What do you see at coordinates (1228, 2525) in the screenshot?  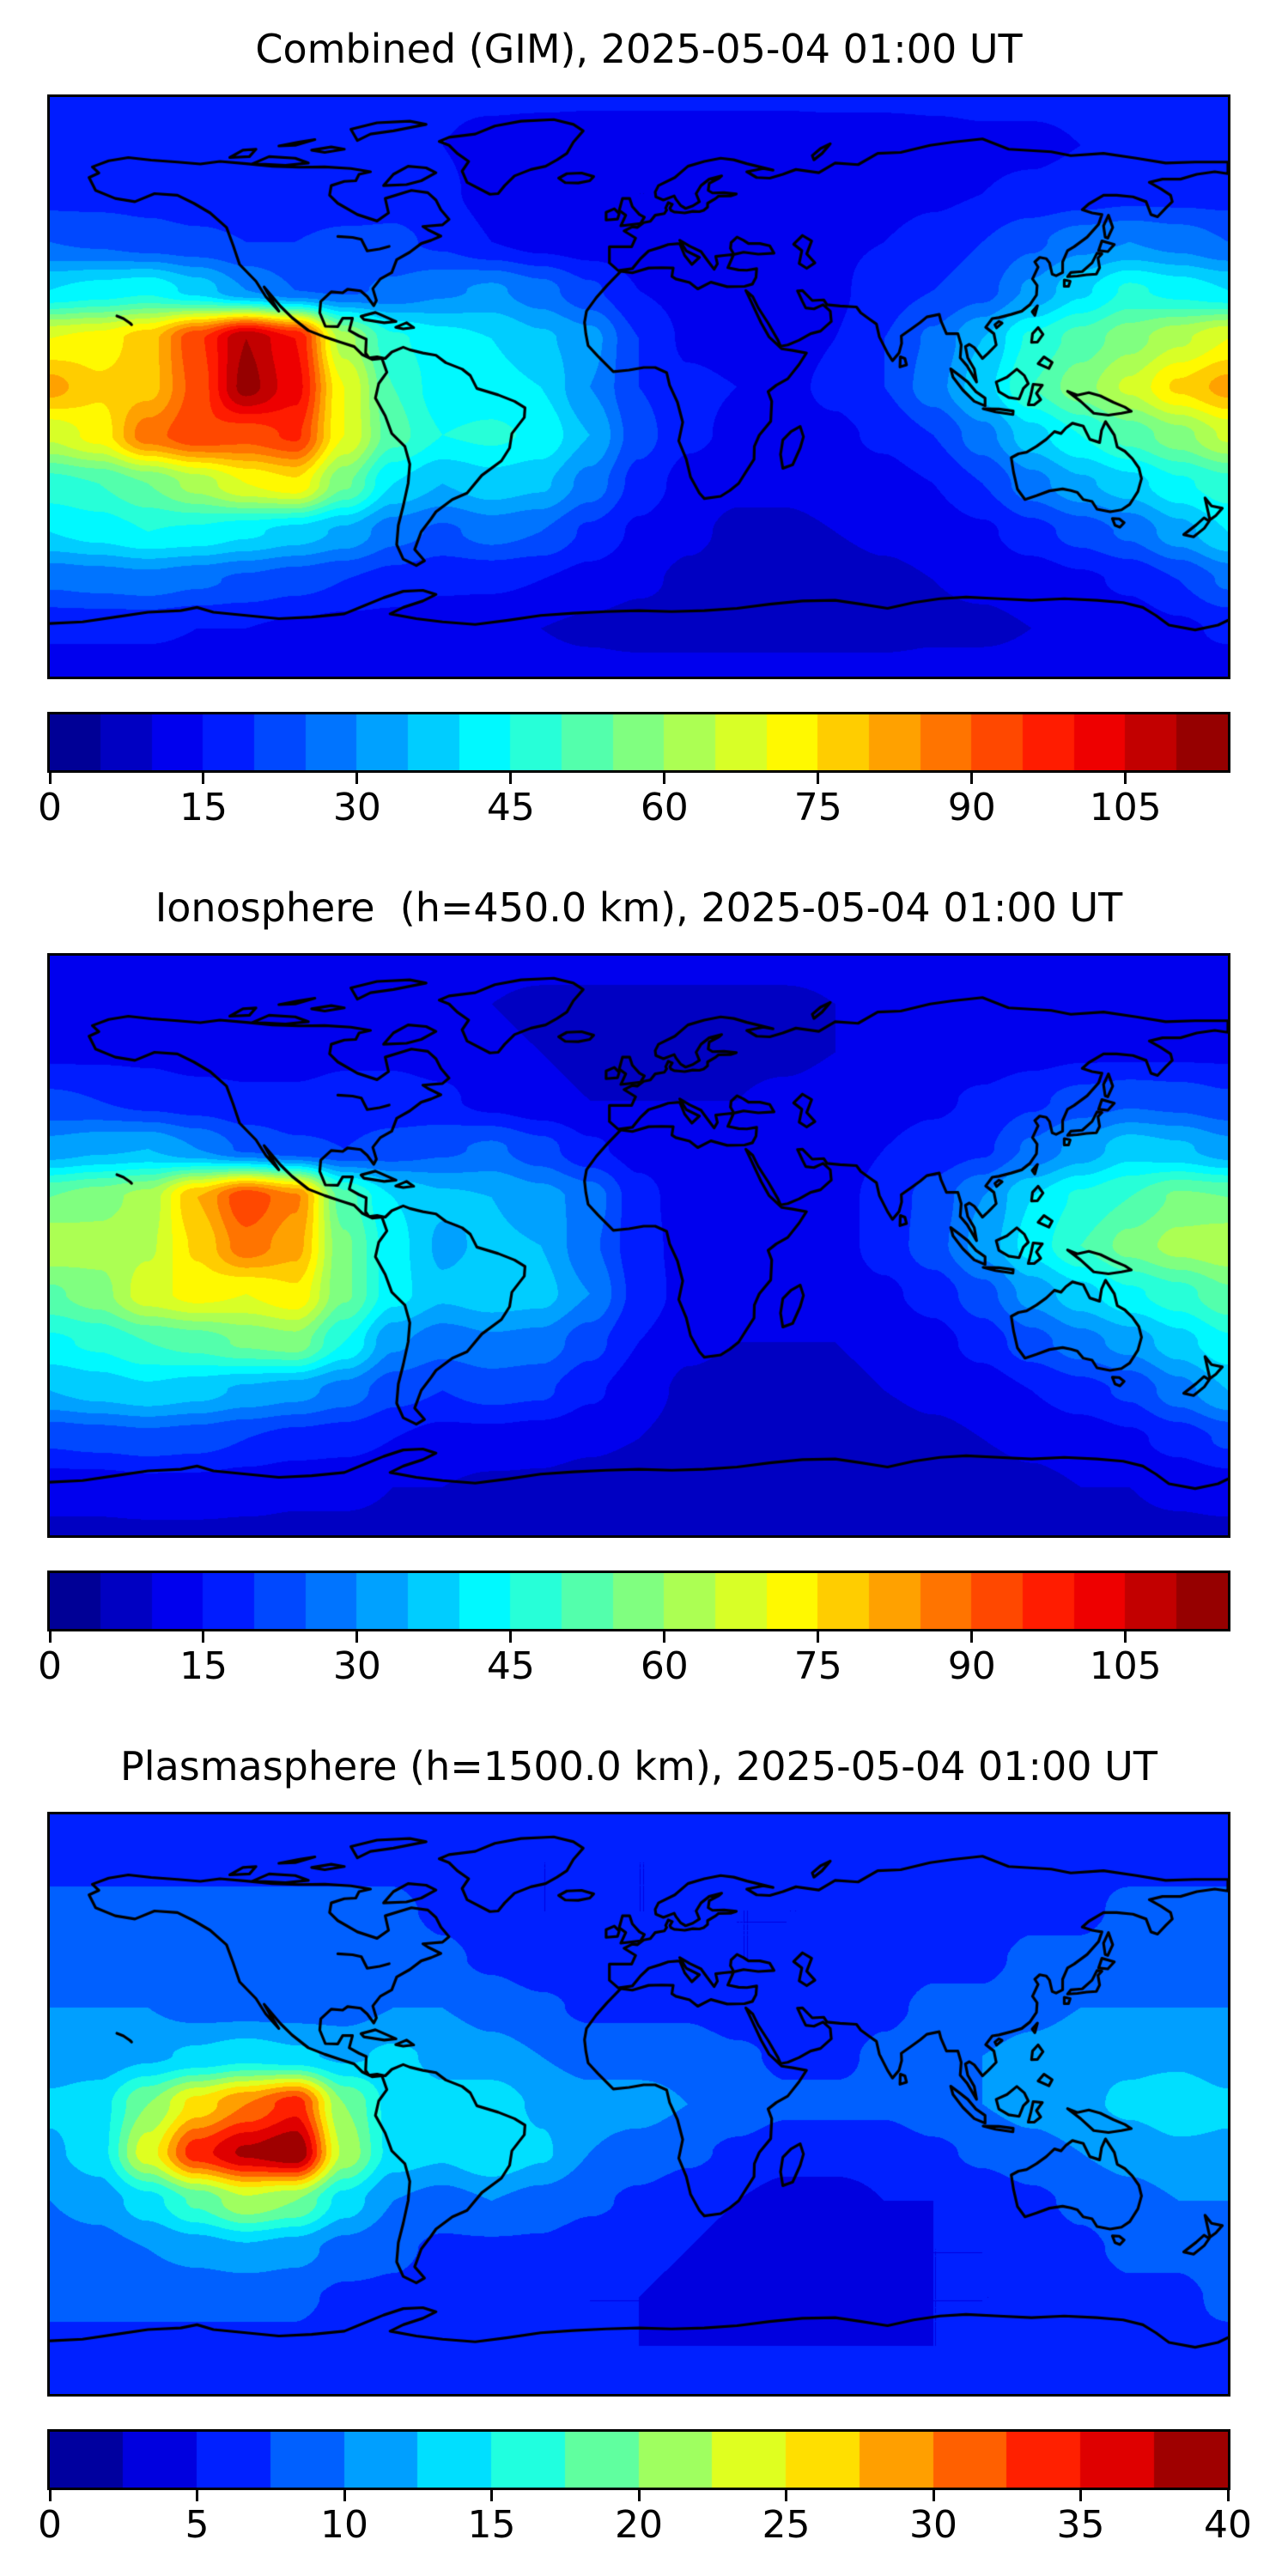 I see `colorbar-tick-label: 40` at bounding box center [1228, 2525].